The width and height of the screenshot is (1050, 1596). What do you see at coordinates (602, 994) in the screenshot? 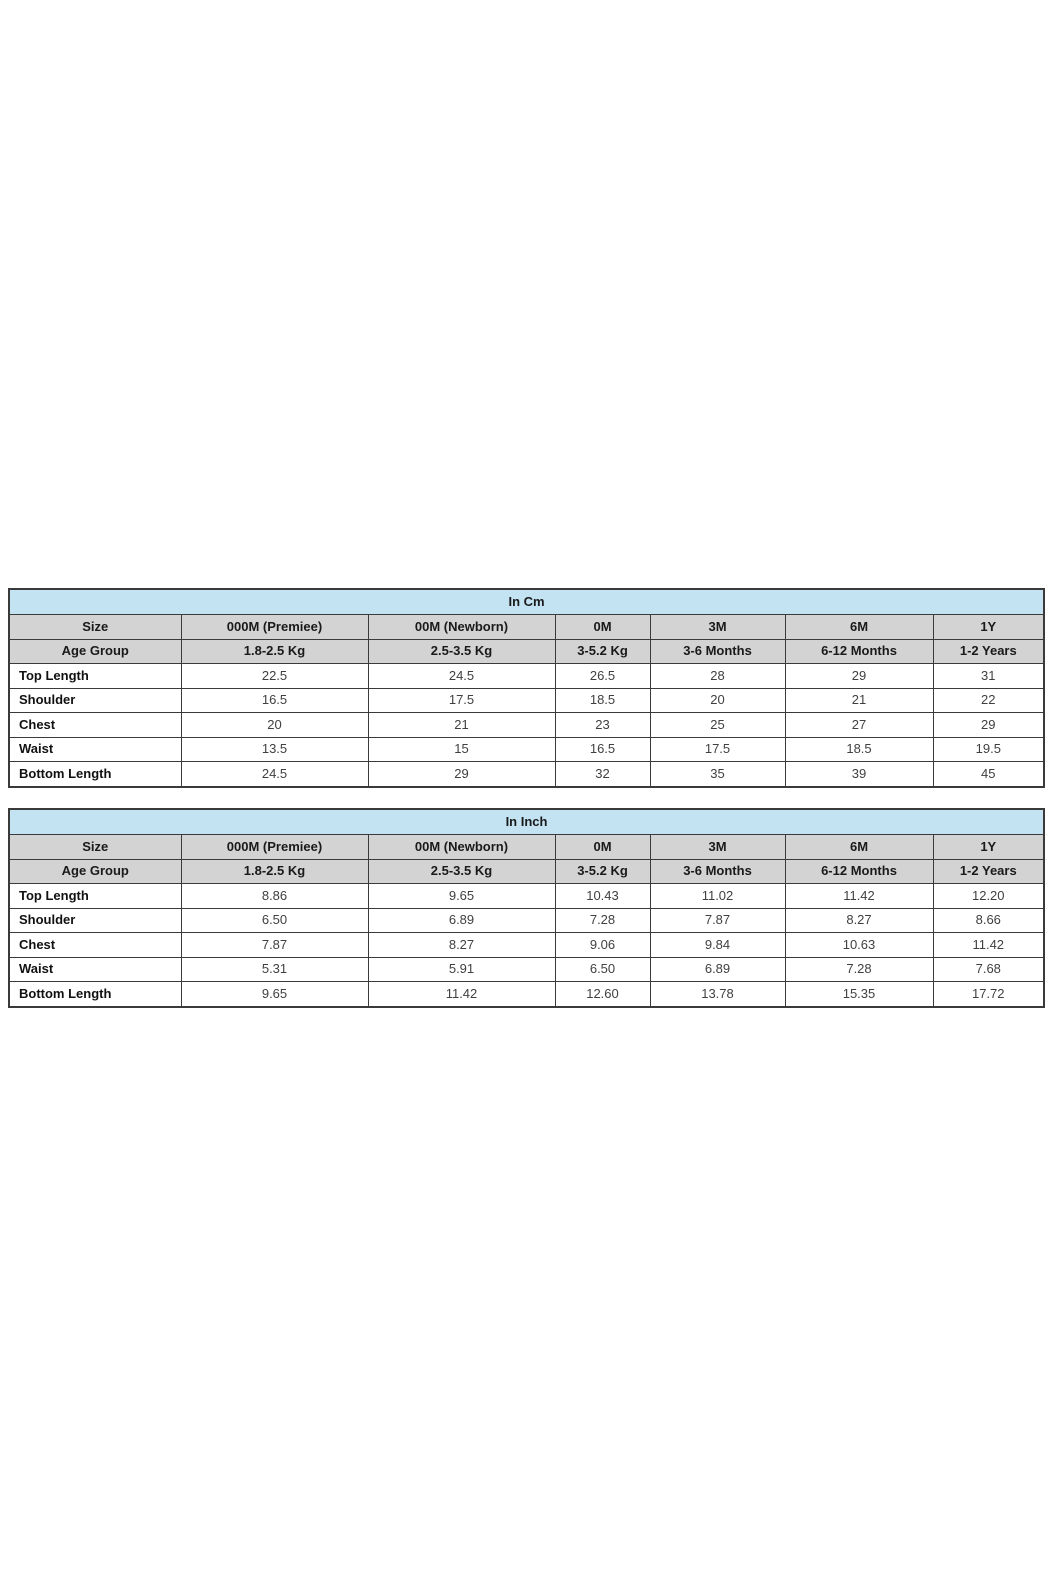
I see `measurement-value: 12.60` at bounding box center [602, 994].